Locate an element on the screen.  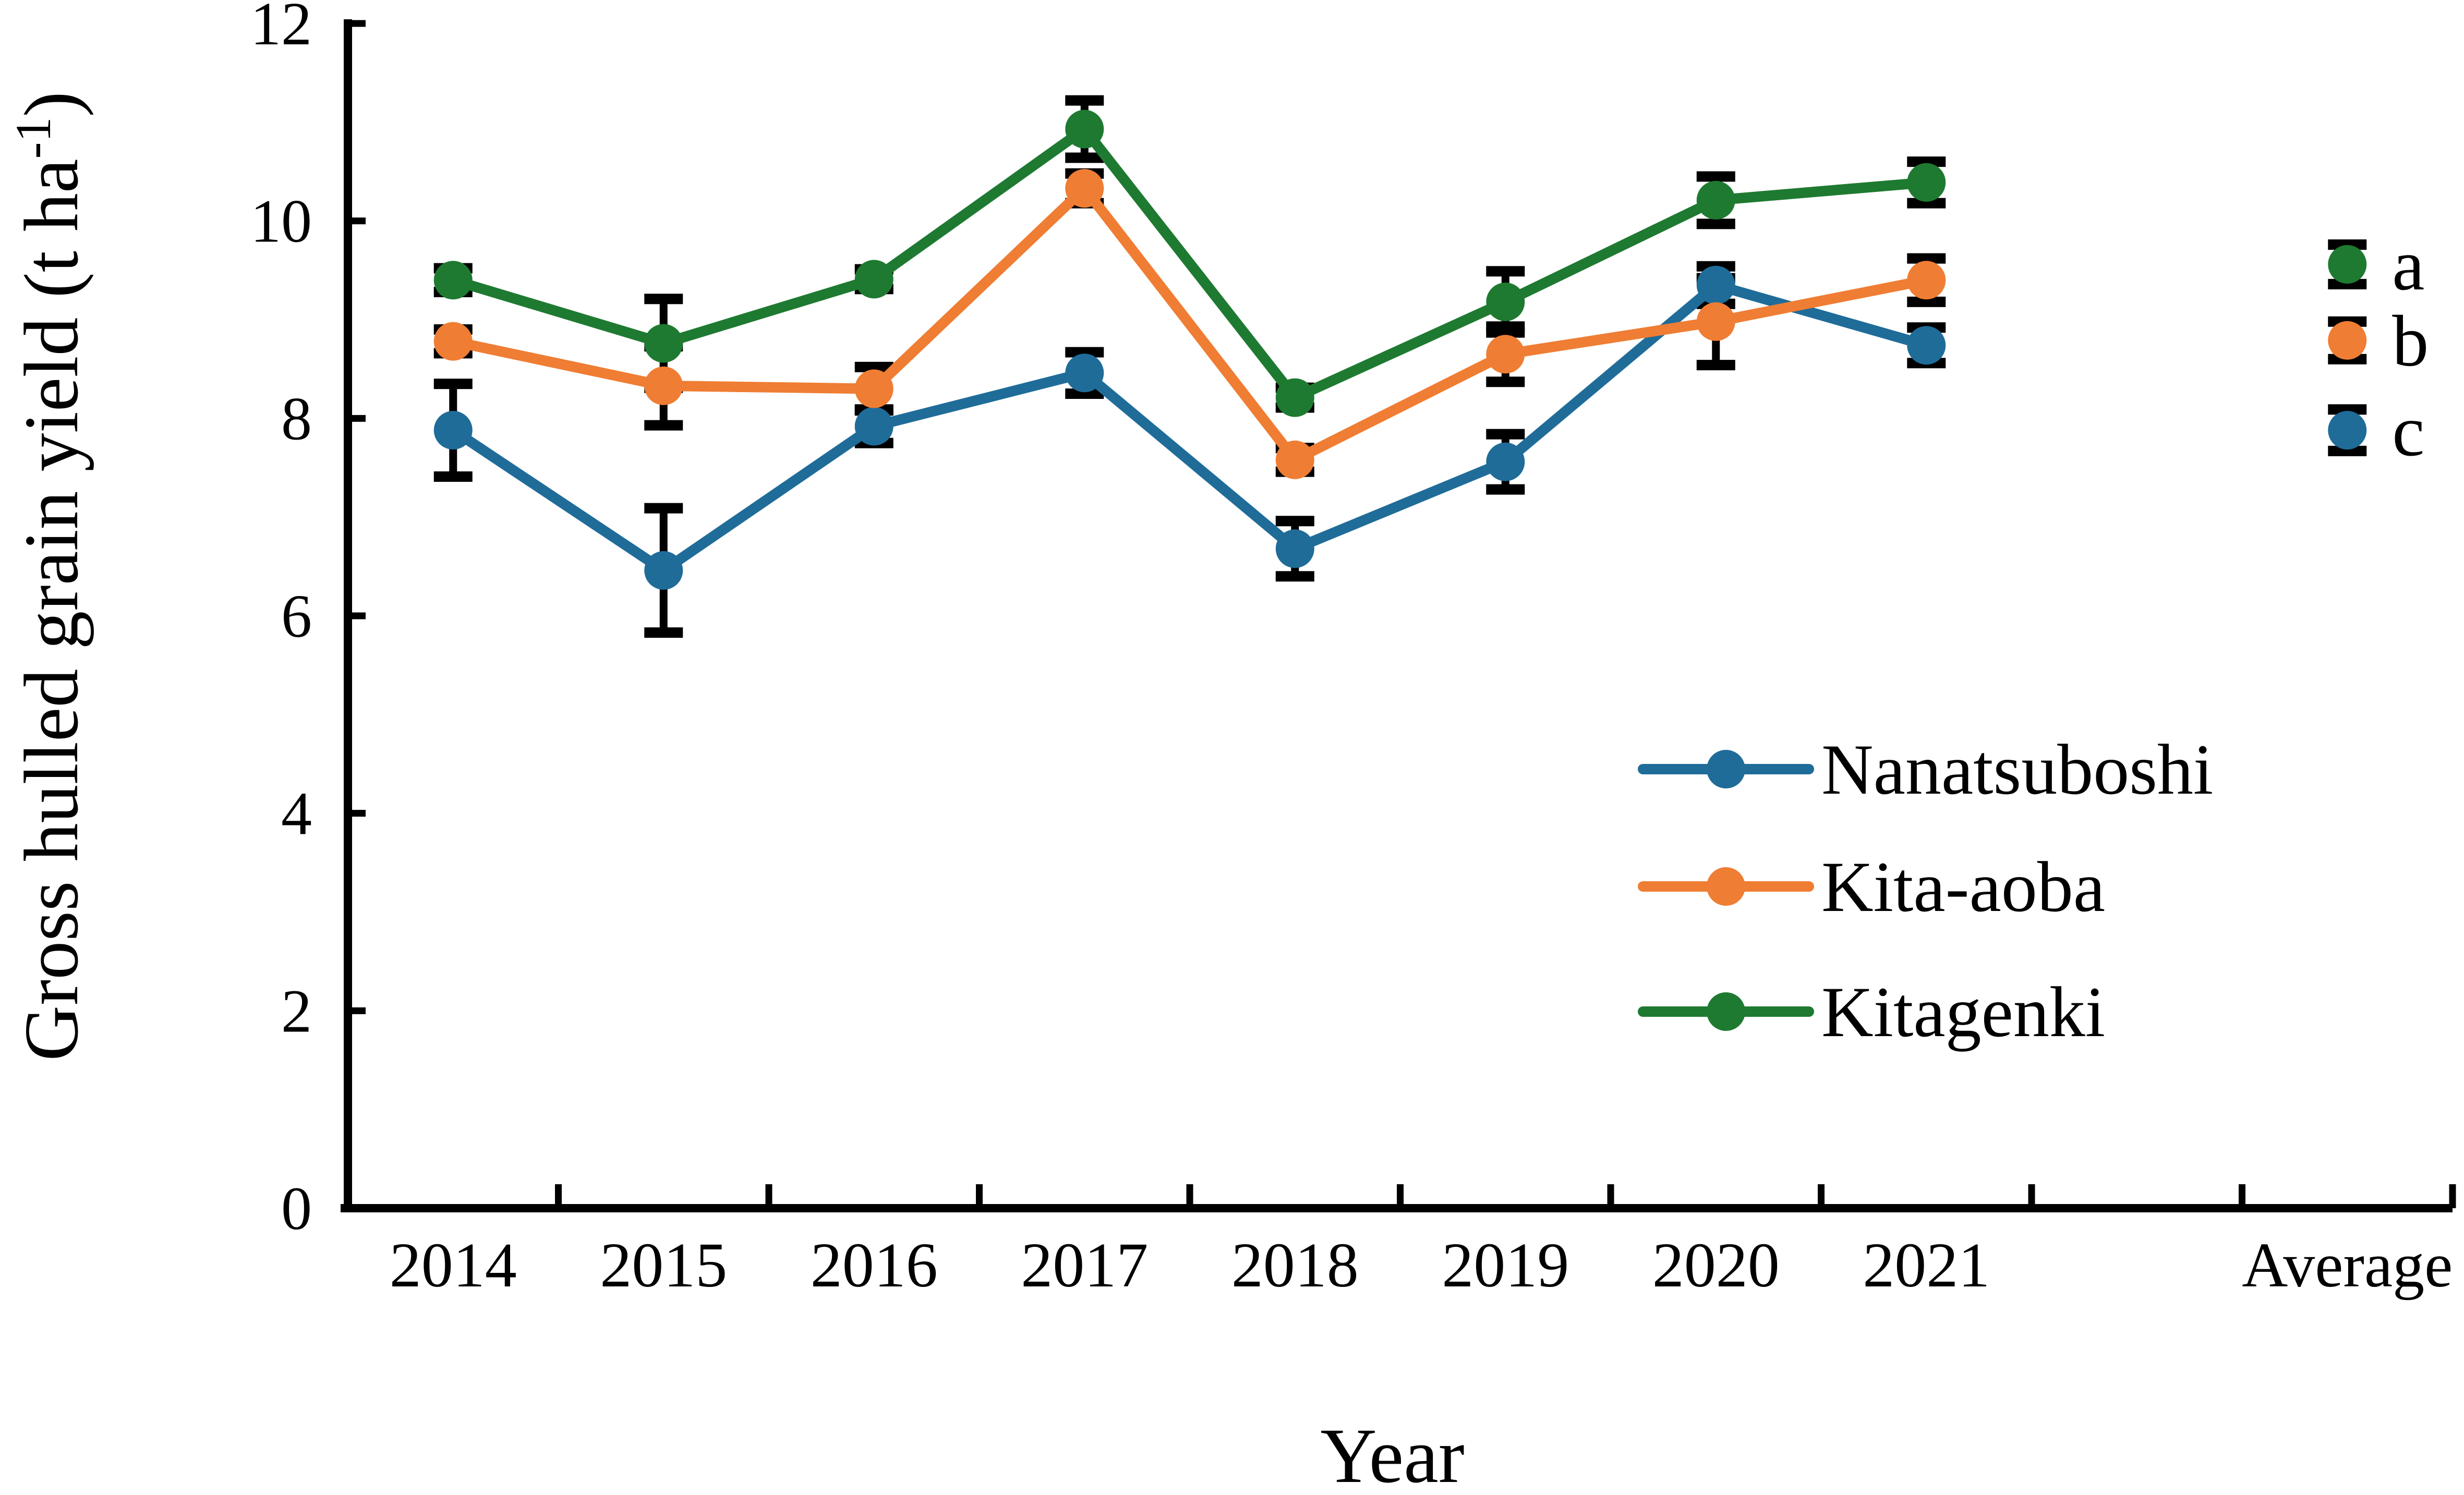
significance-letter-c: c is located at coordinates (2408, 431).